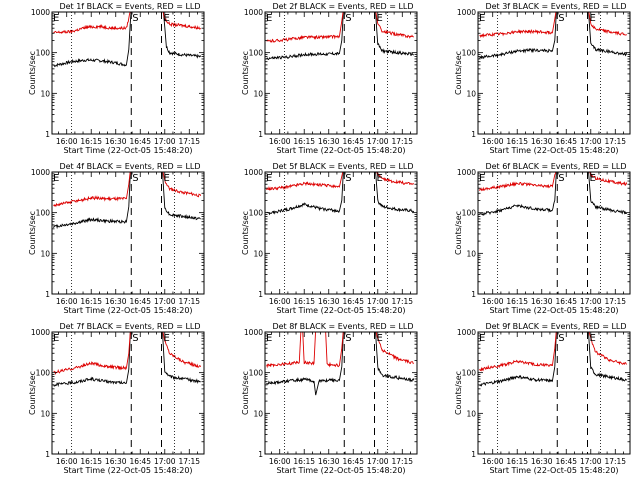 The image size is (640, 480). What do you see at coordinates (555, 6) in the screenshot?
I see `panel-title: Det 3f BLACK = Events, RED = LLD` at bounding box center [555, 6].